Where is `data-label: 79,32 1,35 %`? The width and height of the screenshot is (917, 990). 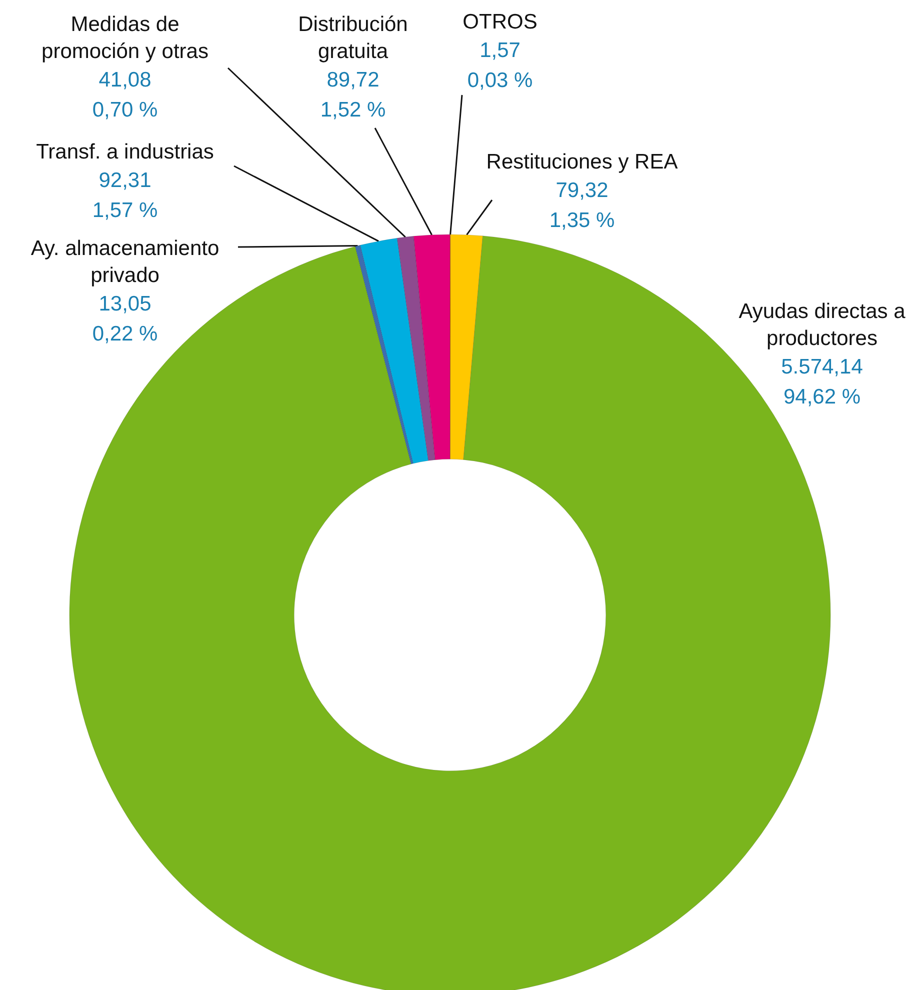
data-label: 79,32 1,35 % is located at coordinates (582, 205).